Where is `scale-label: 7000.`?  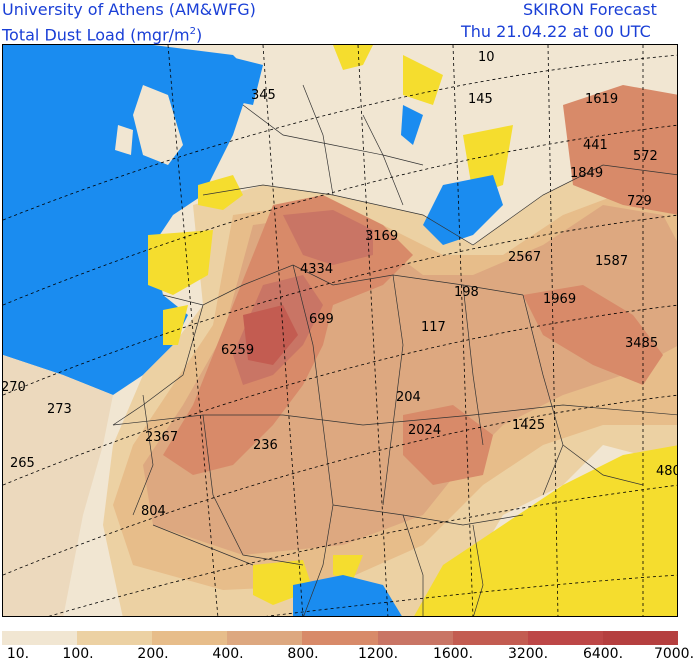 scale-label: 7000. is located at coordinates (674, 654).